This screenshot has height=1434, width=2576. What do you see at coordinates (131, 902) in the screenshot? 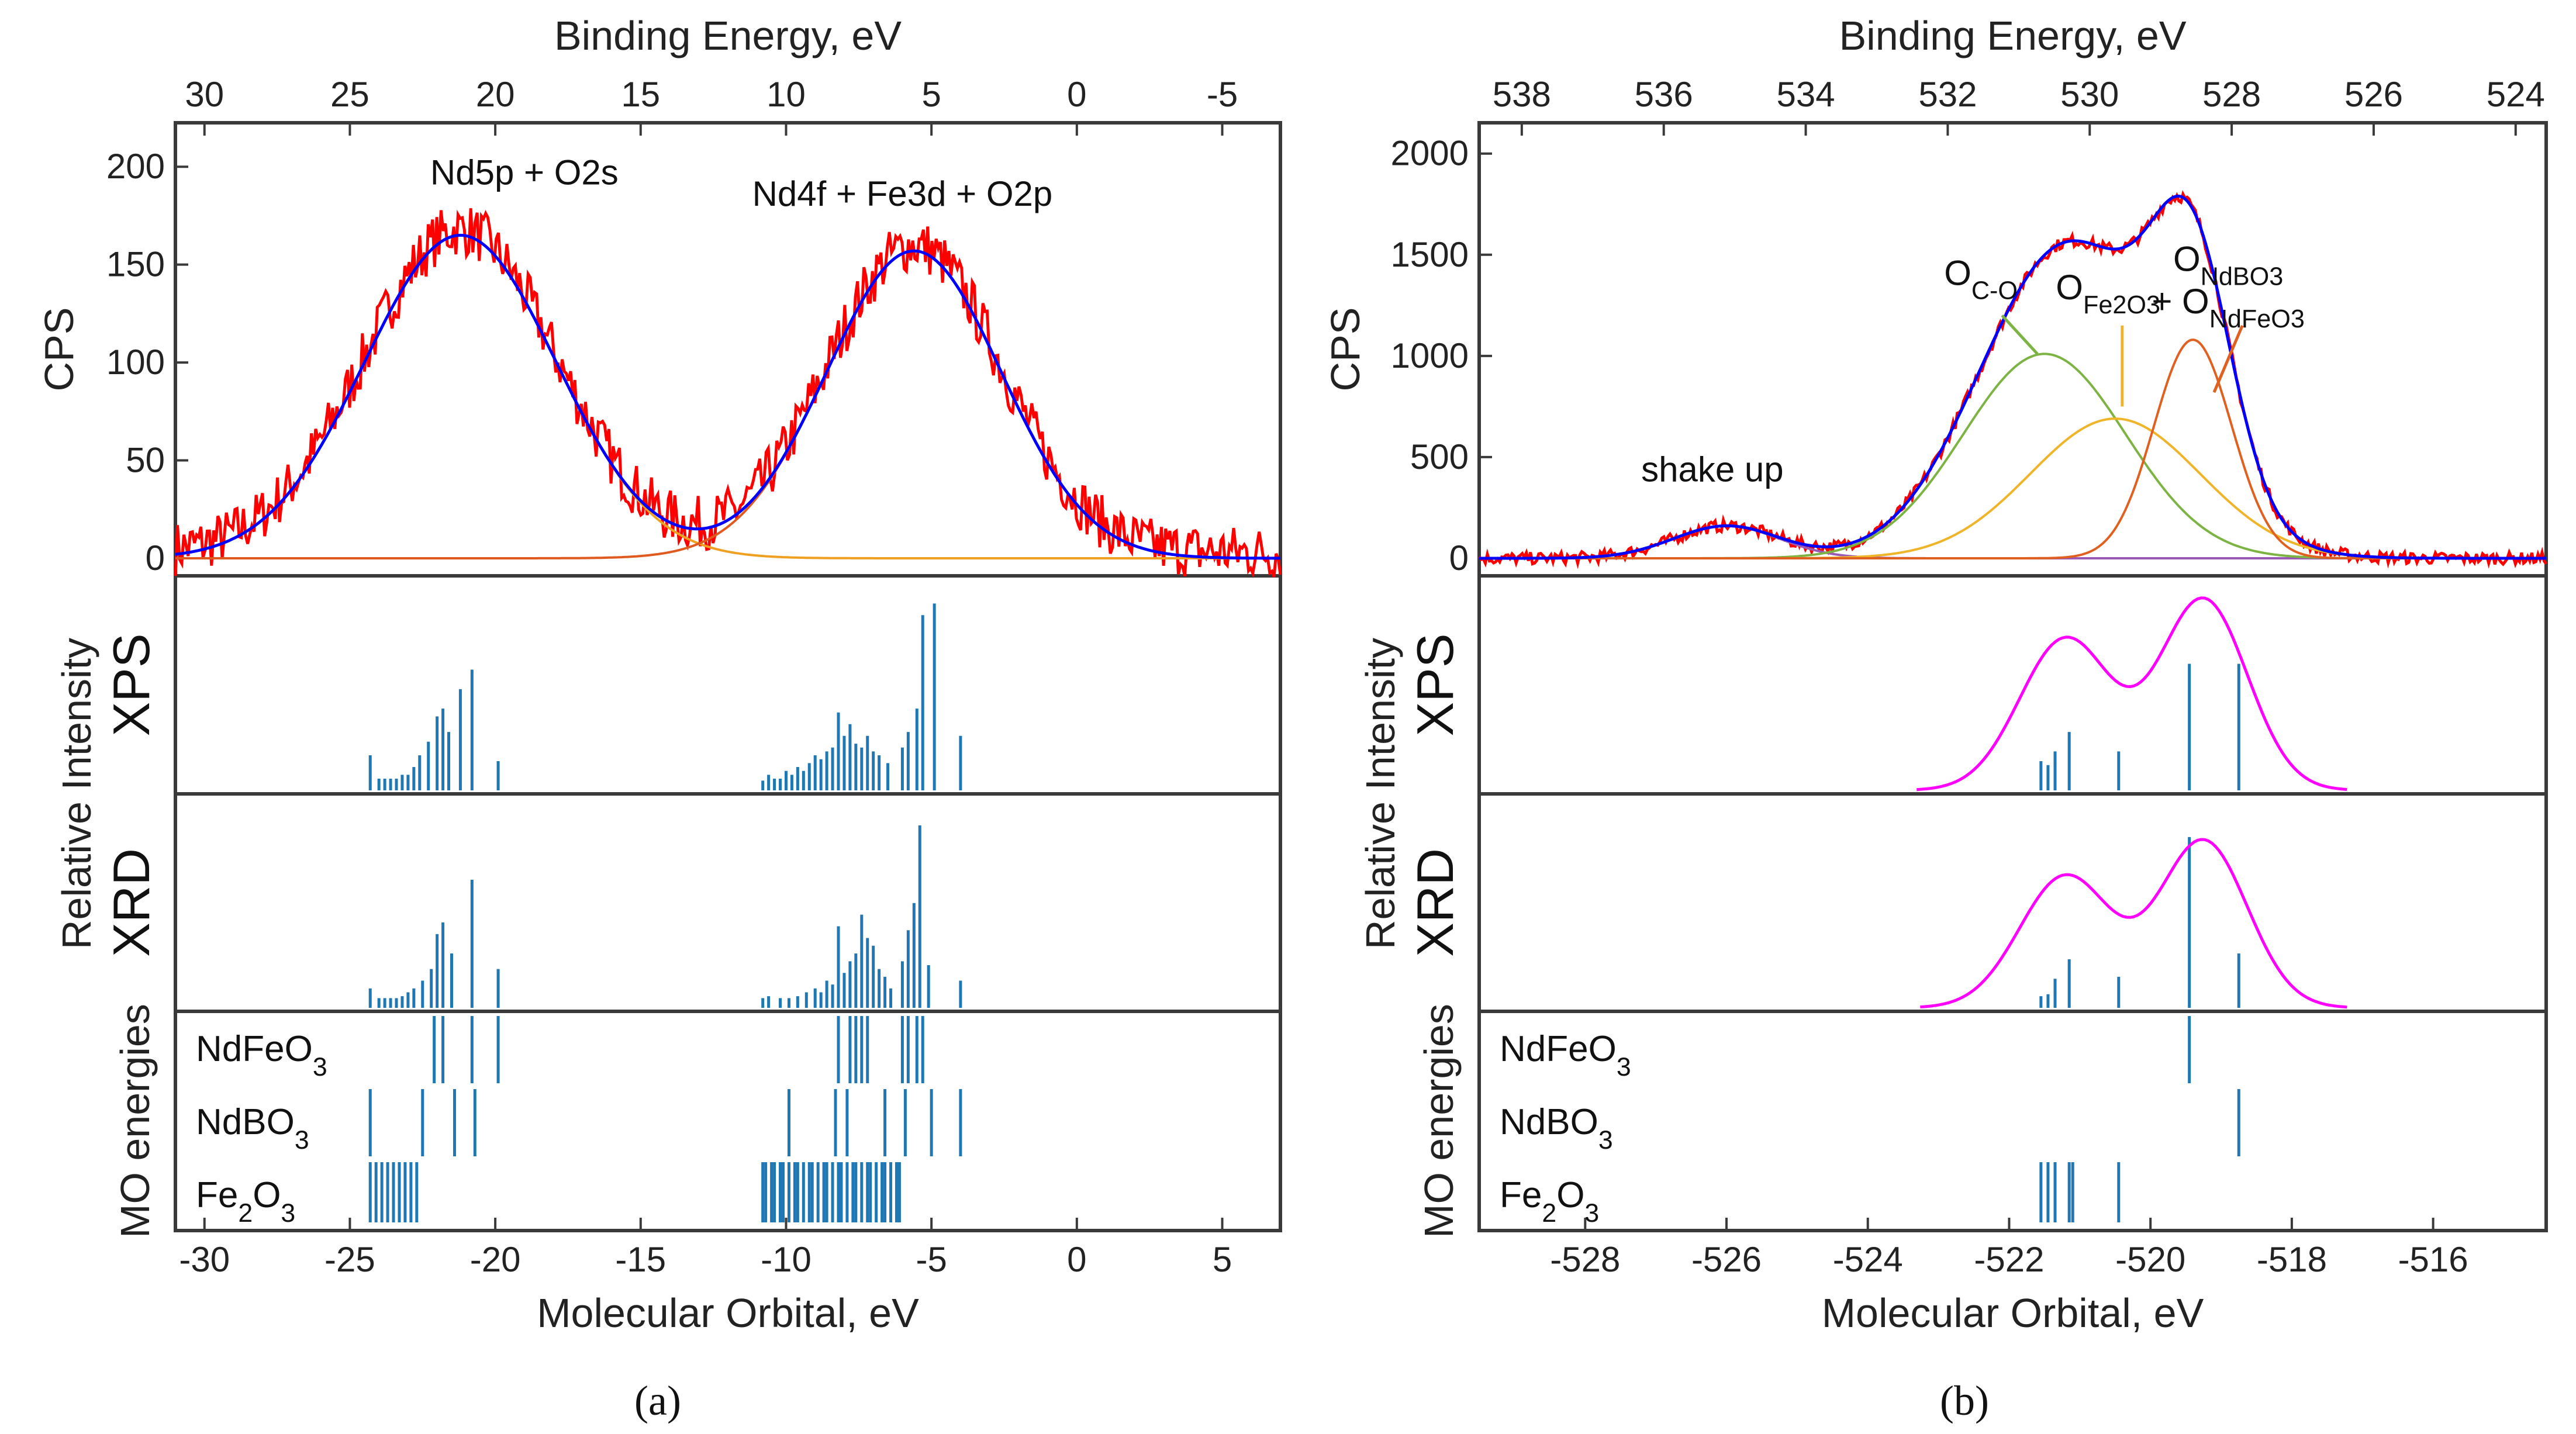
I see `panel-label-xrd: XRD` at bounding box center [131, 902].